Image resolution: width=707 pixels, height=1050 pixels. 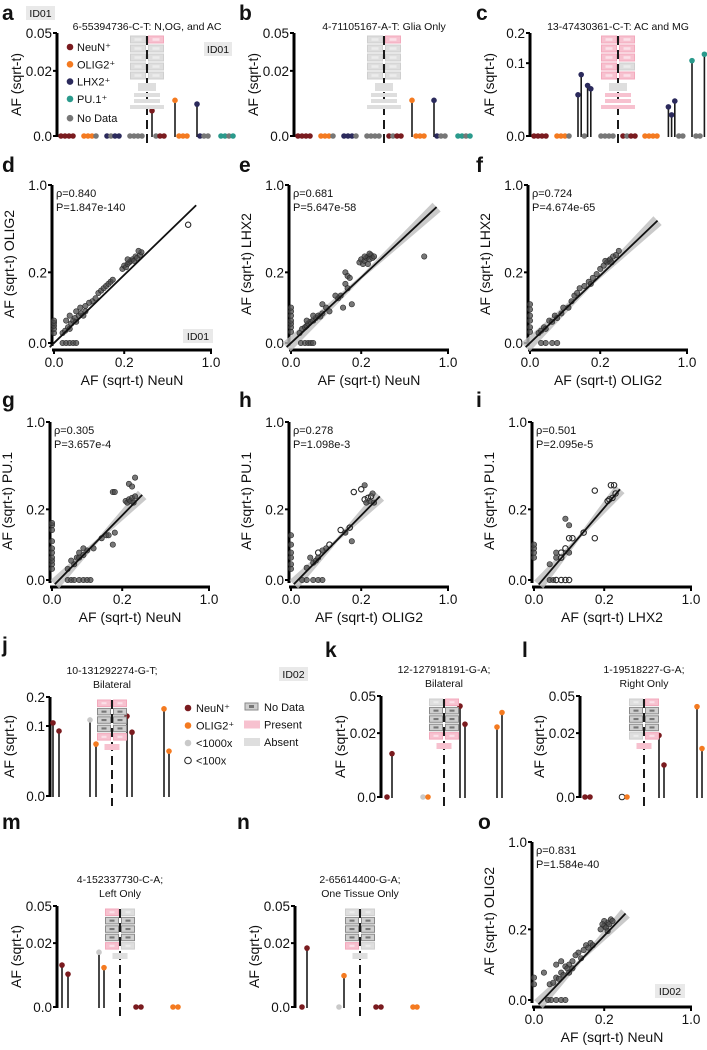 What do you see at coordinates (252, 742) in the screenshot?
I see `legend-box-absent` at bounding box center [252, 742].